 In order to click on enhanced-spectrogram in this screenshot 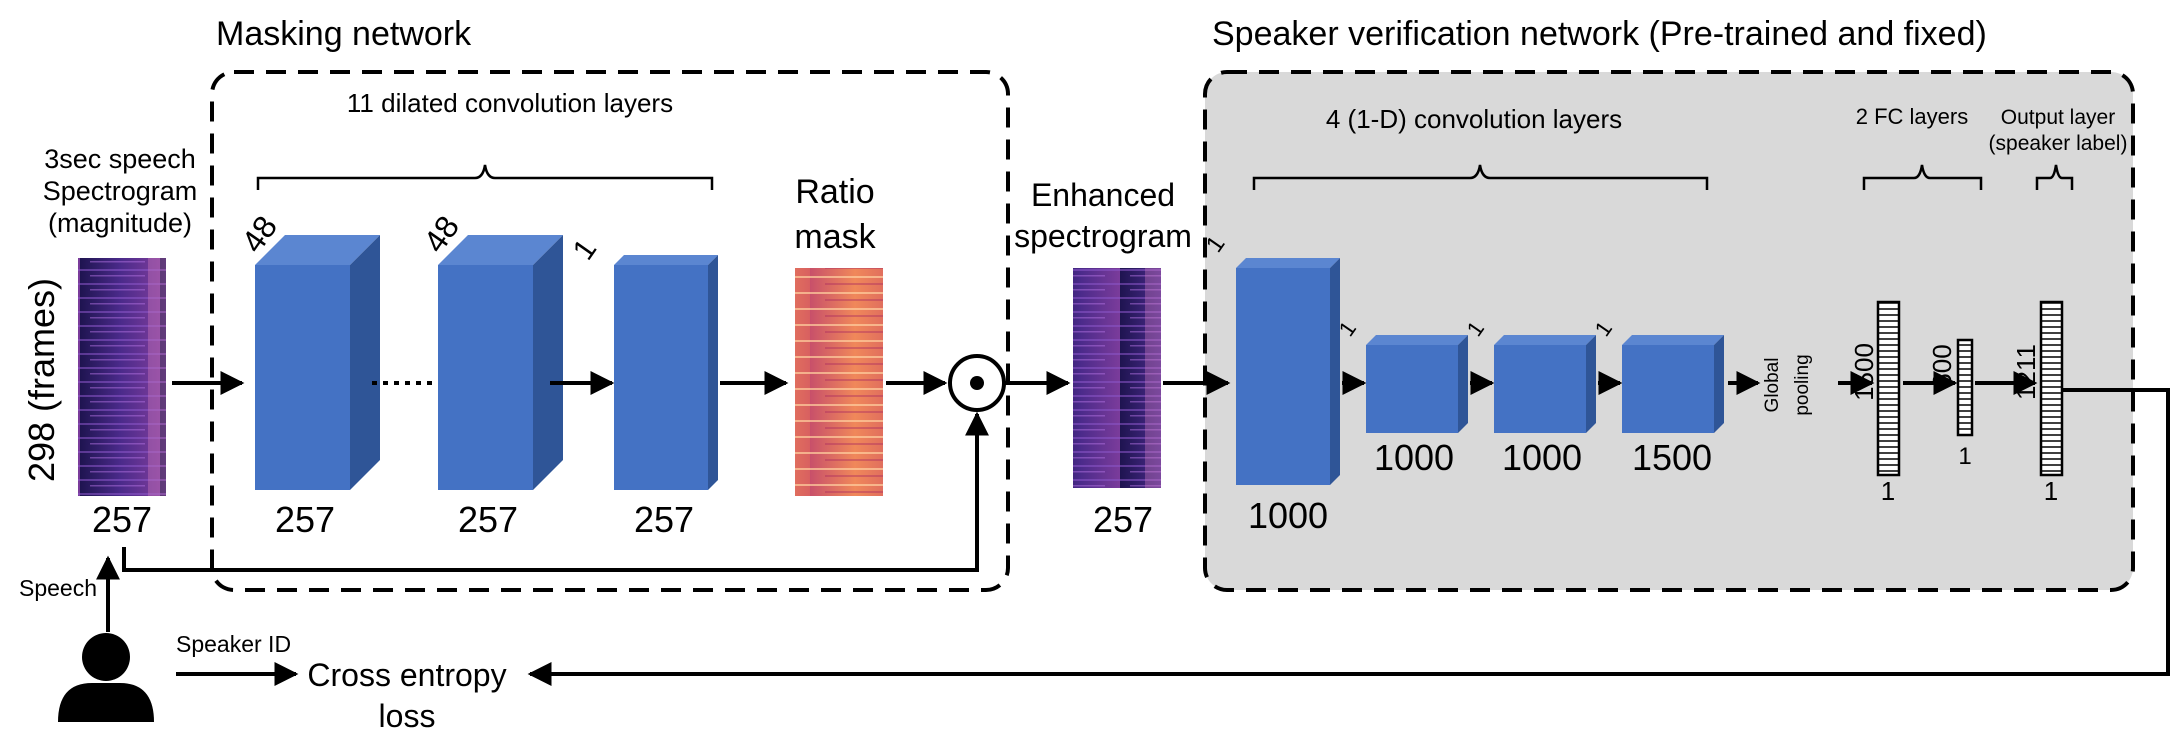, I will do `click(1117, 378)`.